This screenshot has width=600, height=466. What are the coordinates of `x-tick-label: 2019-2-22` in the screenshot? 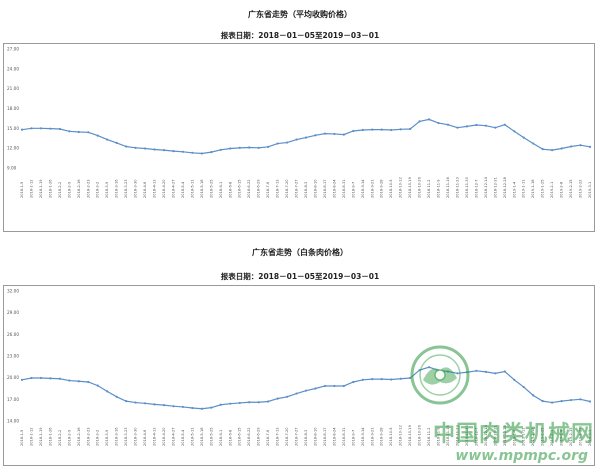 It's located at (581, 188).